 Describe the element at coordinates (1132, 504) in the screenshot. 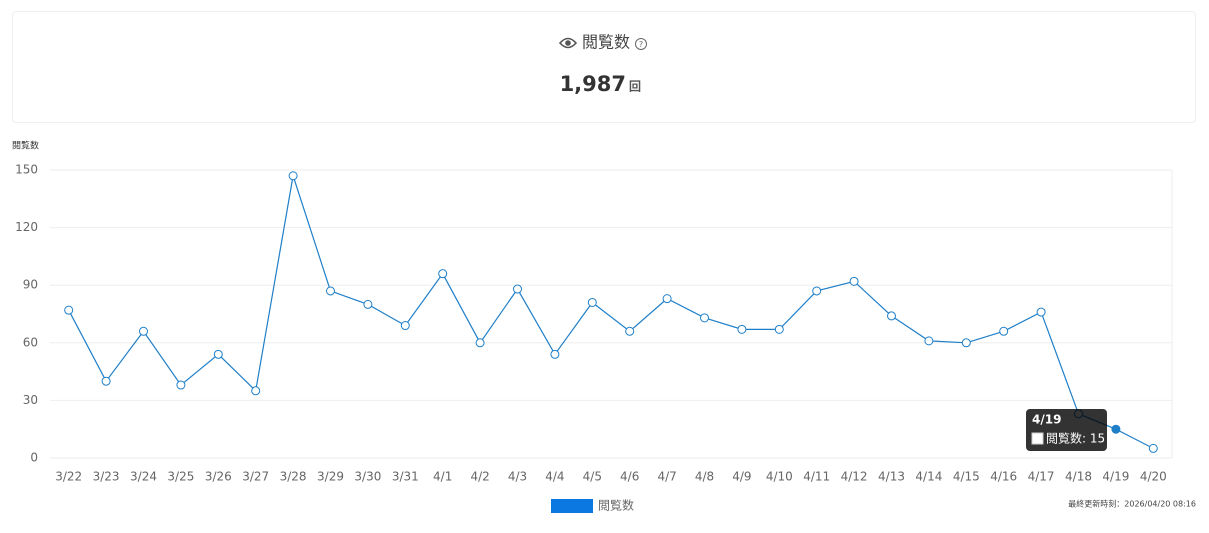

I see `last-updated: 最終更新時刻：2026/04/20 08:16` at that location.